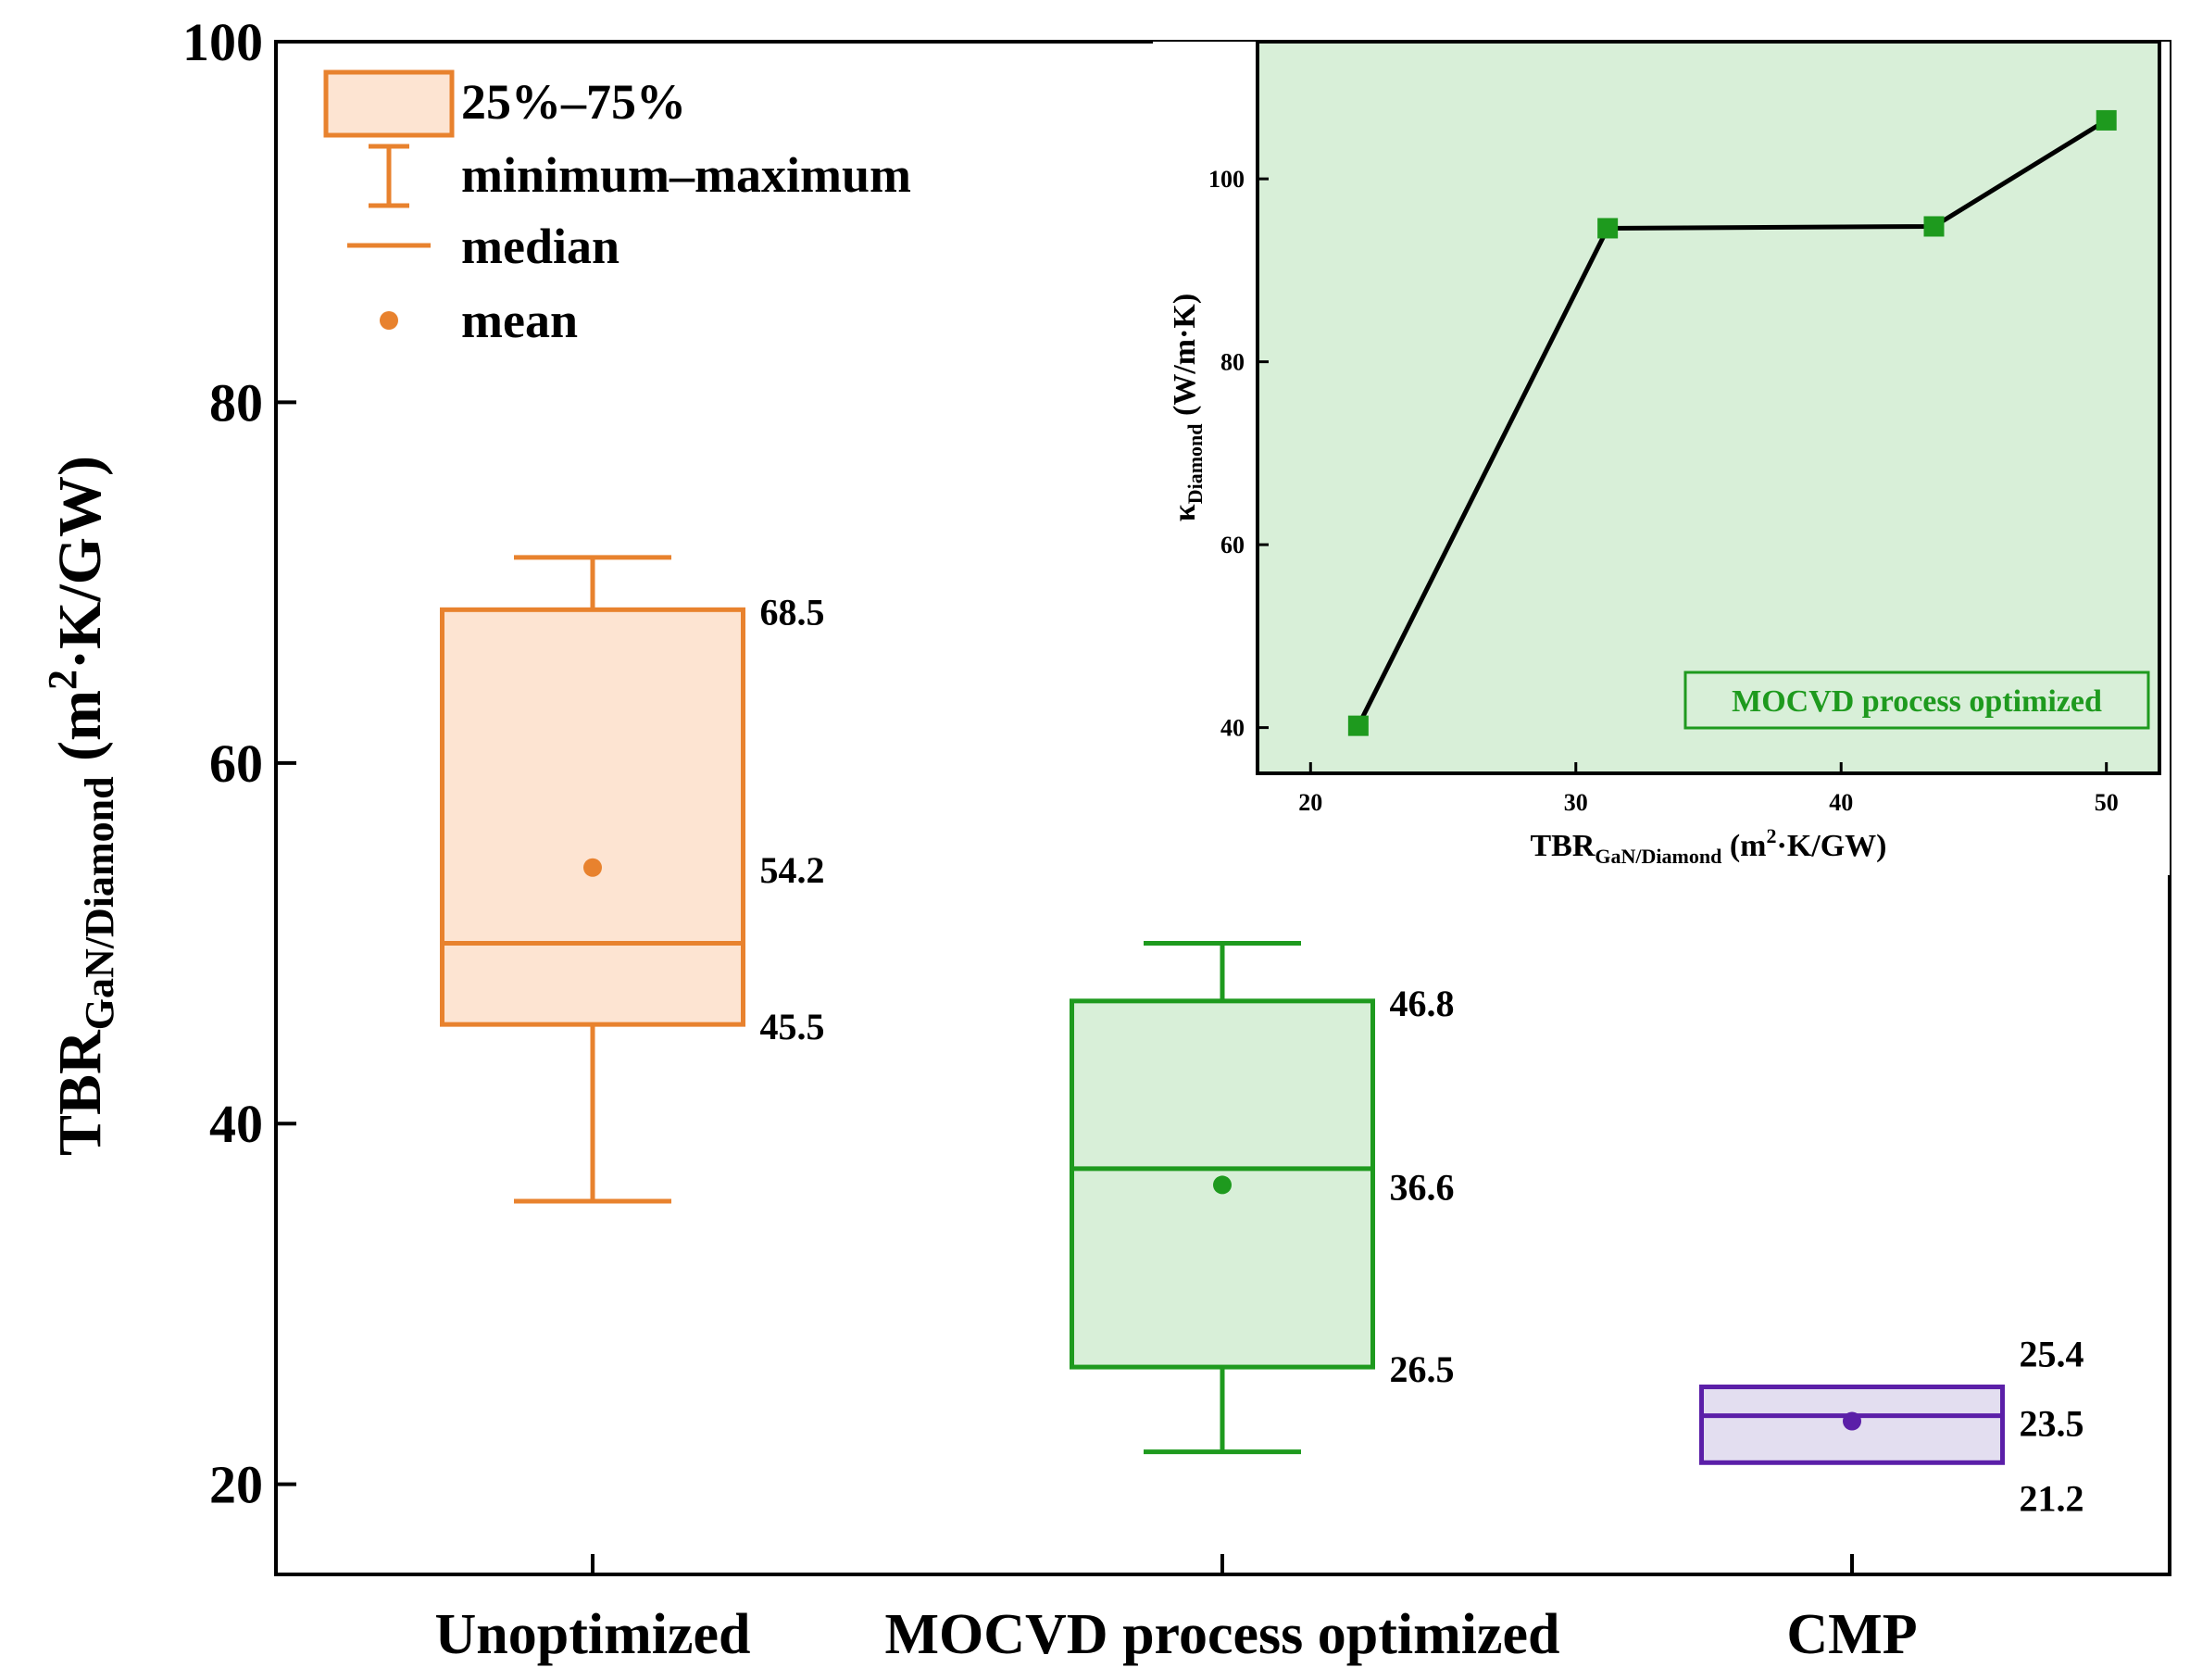  Describe the element at coordinates (1841, 802) in the screenshot. I see `inset-x-tick-label: 40` at that location.